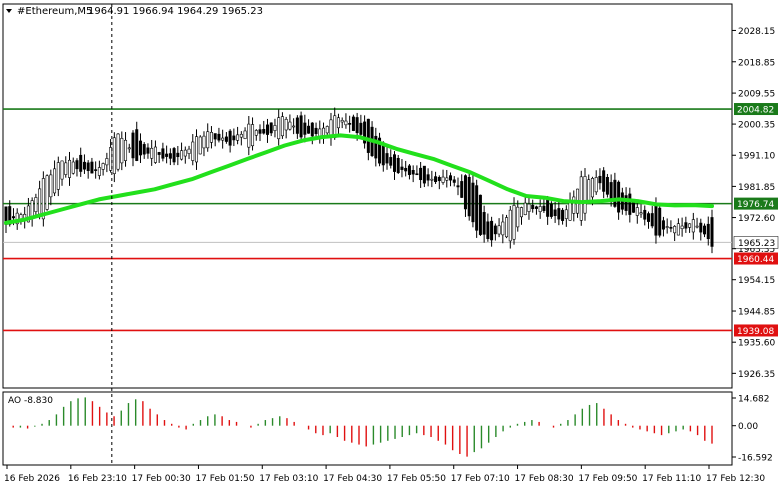 Image resolution: width=781 pixels, height=493 pixels. What do you see at coordinates (755, 205) in the screenshot?
I see `price-level-label: 1976.74` at bounding box center [755, 205].